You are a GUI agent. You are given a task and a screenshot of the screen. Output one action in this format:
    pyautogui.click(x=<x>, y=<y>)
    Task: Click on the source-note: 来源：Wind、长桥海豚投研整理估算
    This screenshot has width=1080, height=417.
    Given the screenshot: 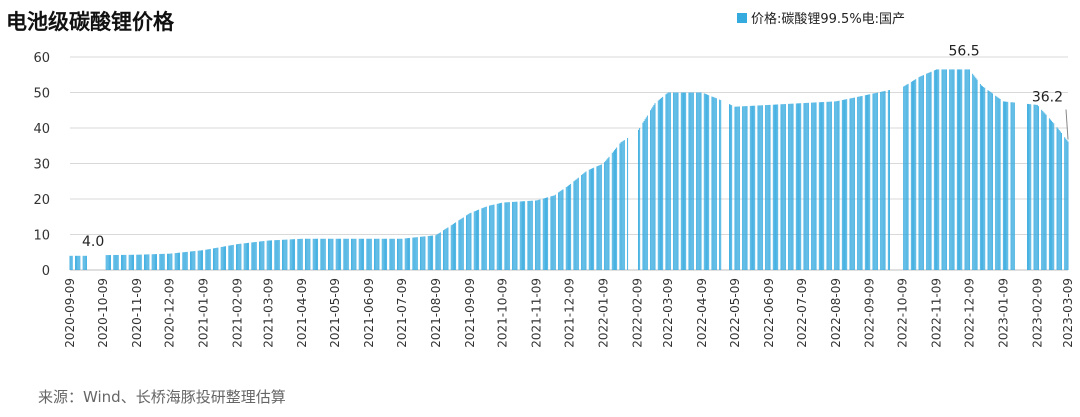 What is the action you would take?
    pyautogui.click(x=162, y=397)
    